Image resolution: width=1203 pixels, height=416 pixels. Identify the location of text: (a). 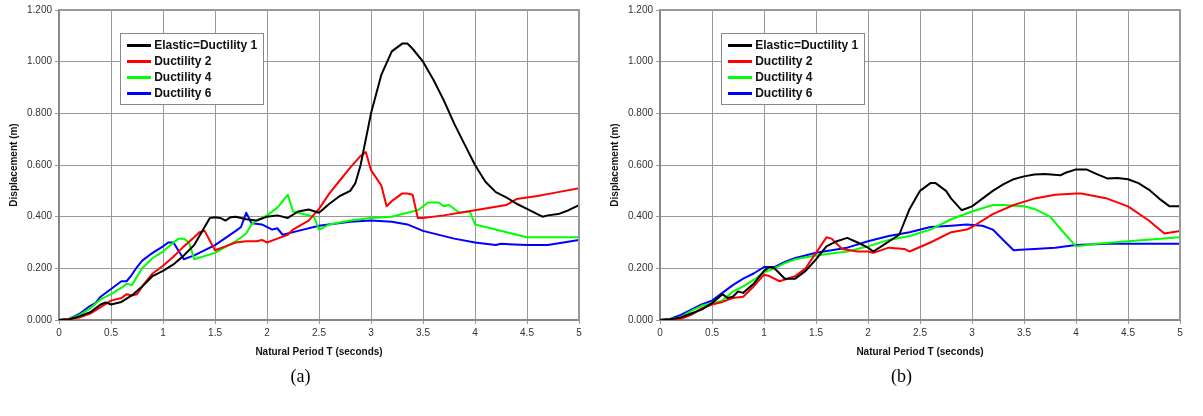
(300, 376).